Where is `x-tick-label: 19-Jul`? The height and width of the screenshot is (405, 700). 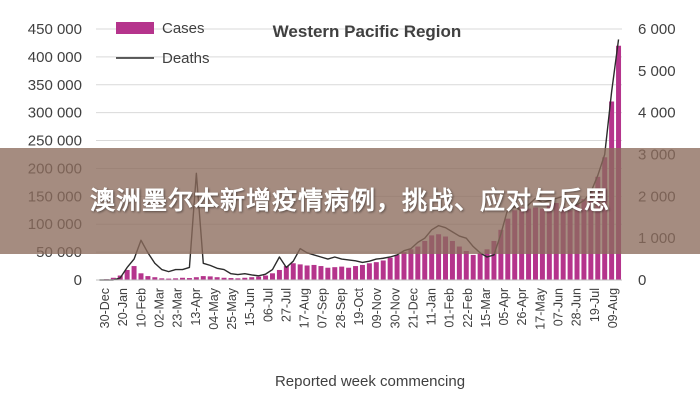
x-tick-label: 19-Jul is located at coordinates (595, 305).